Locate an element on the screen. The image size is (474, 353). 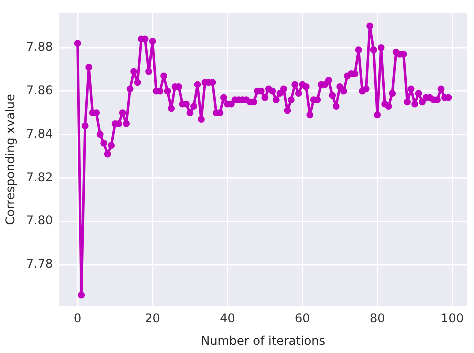
y-tick-label: 7.84 is located at coordinates (40, 133).